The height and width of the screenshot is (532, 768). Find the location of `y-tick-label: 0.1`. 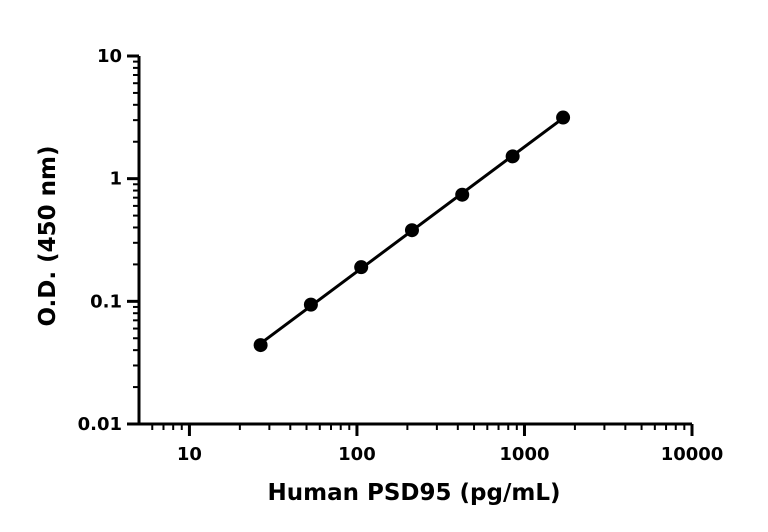

y-tick-label: 0.1 is located at coordinates (106, 301).